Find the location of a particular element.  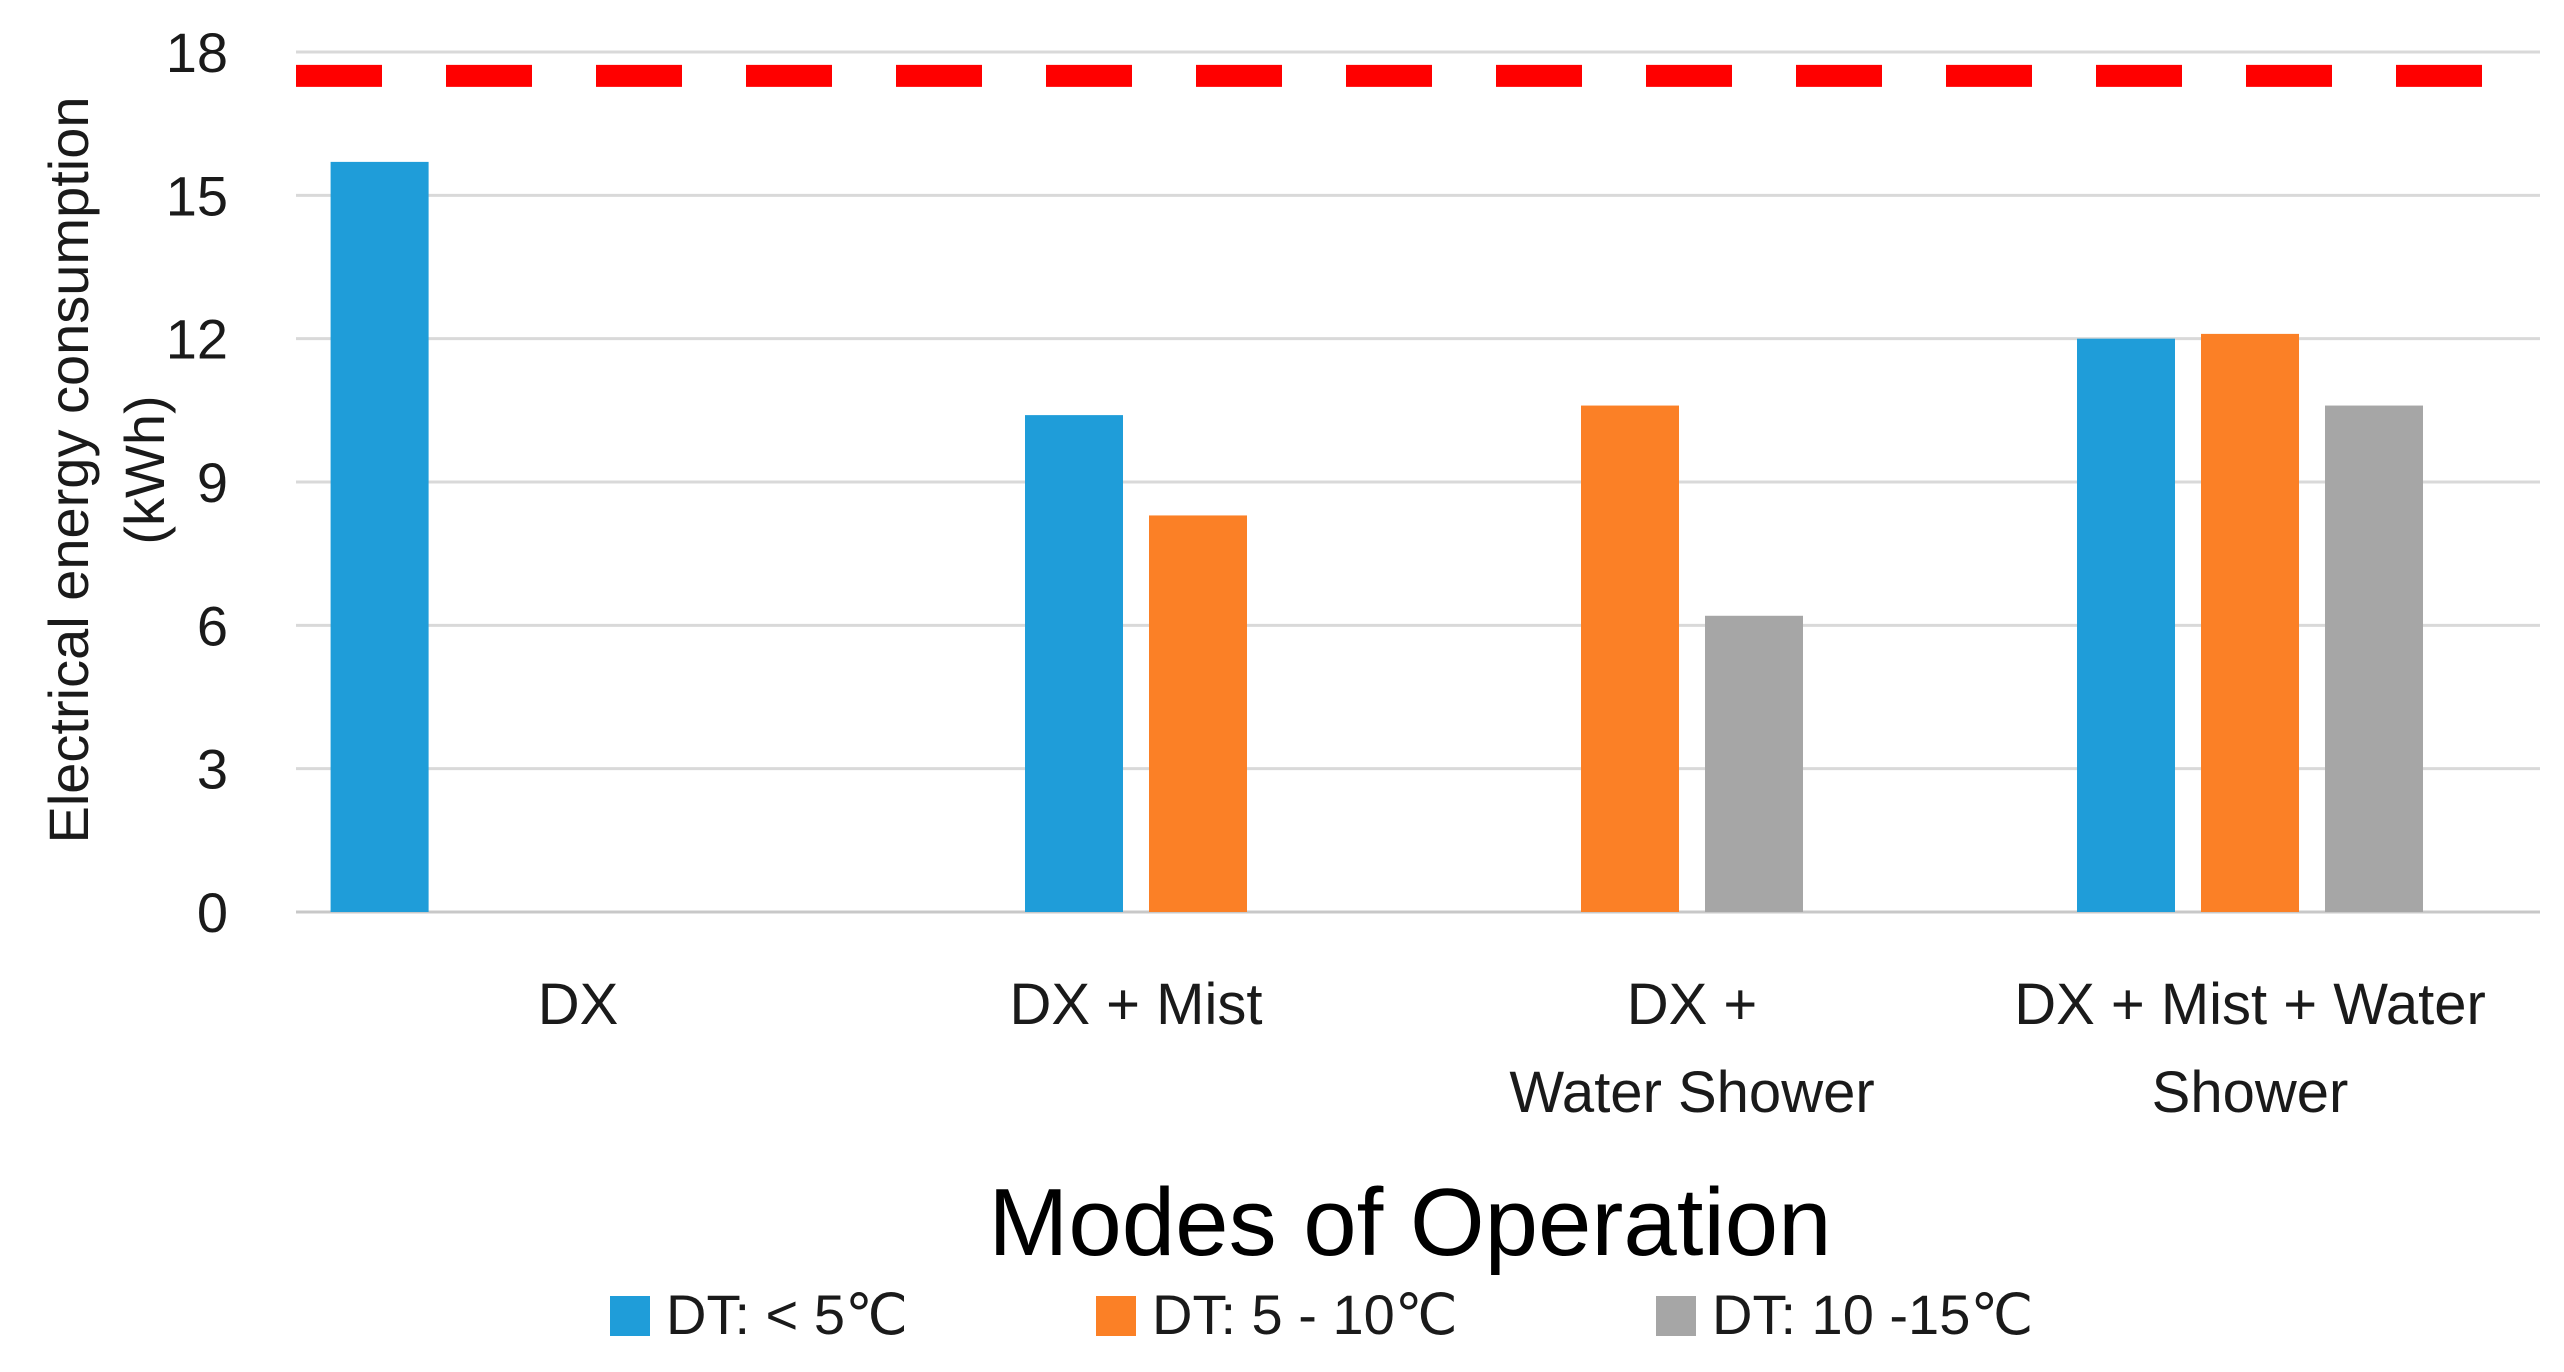

y-tick-label: 15 is located at coordinates (197, 195).